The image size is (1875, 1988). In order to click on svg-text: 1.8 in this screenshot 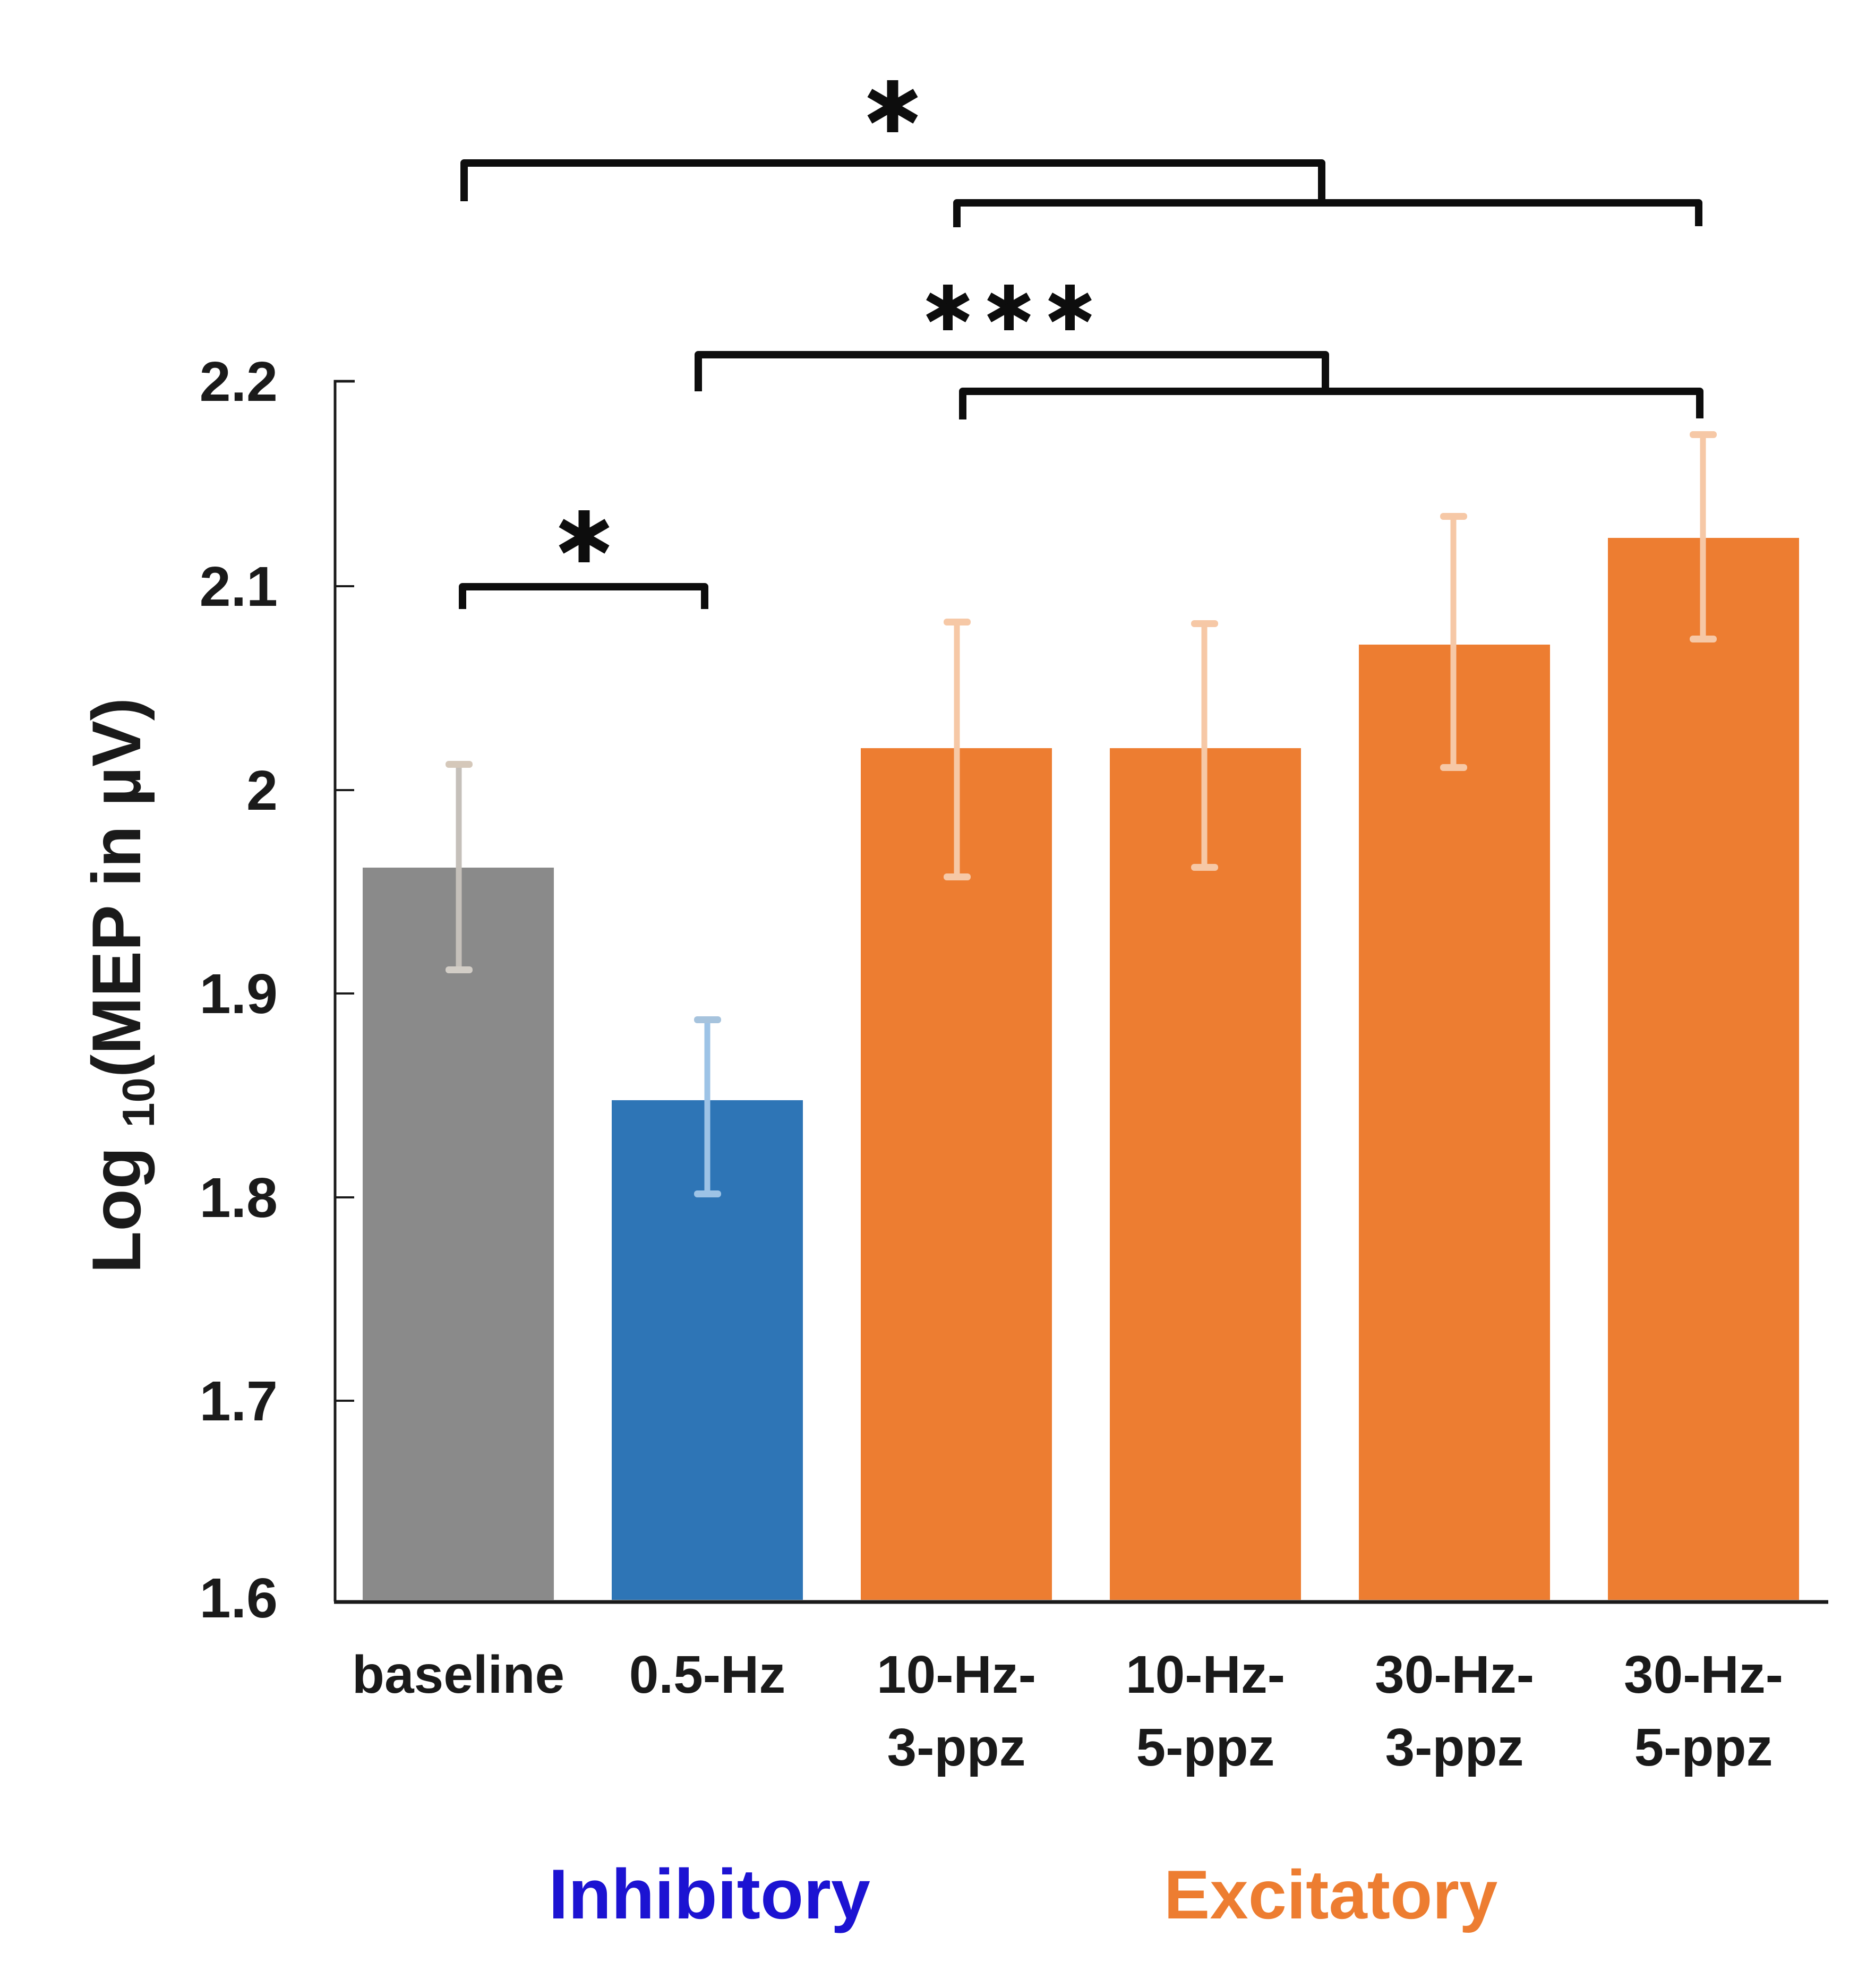, I will do `click(239, 1198)`.